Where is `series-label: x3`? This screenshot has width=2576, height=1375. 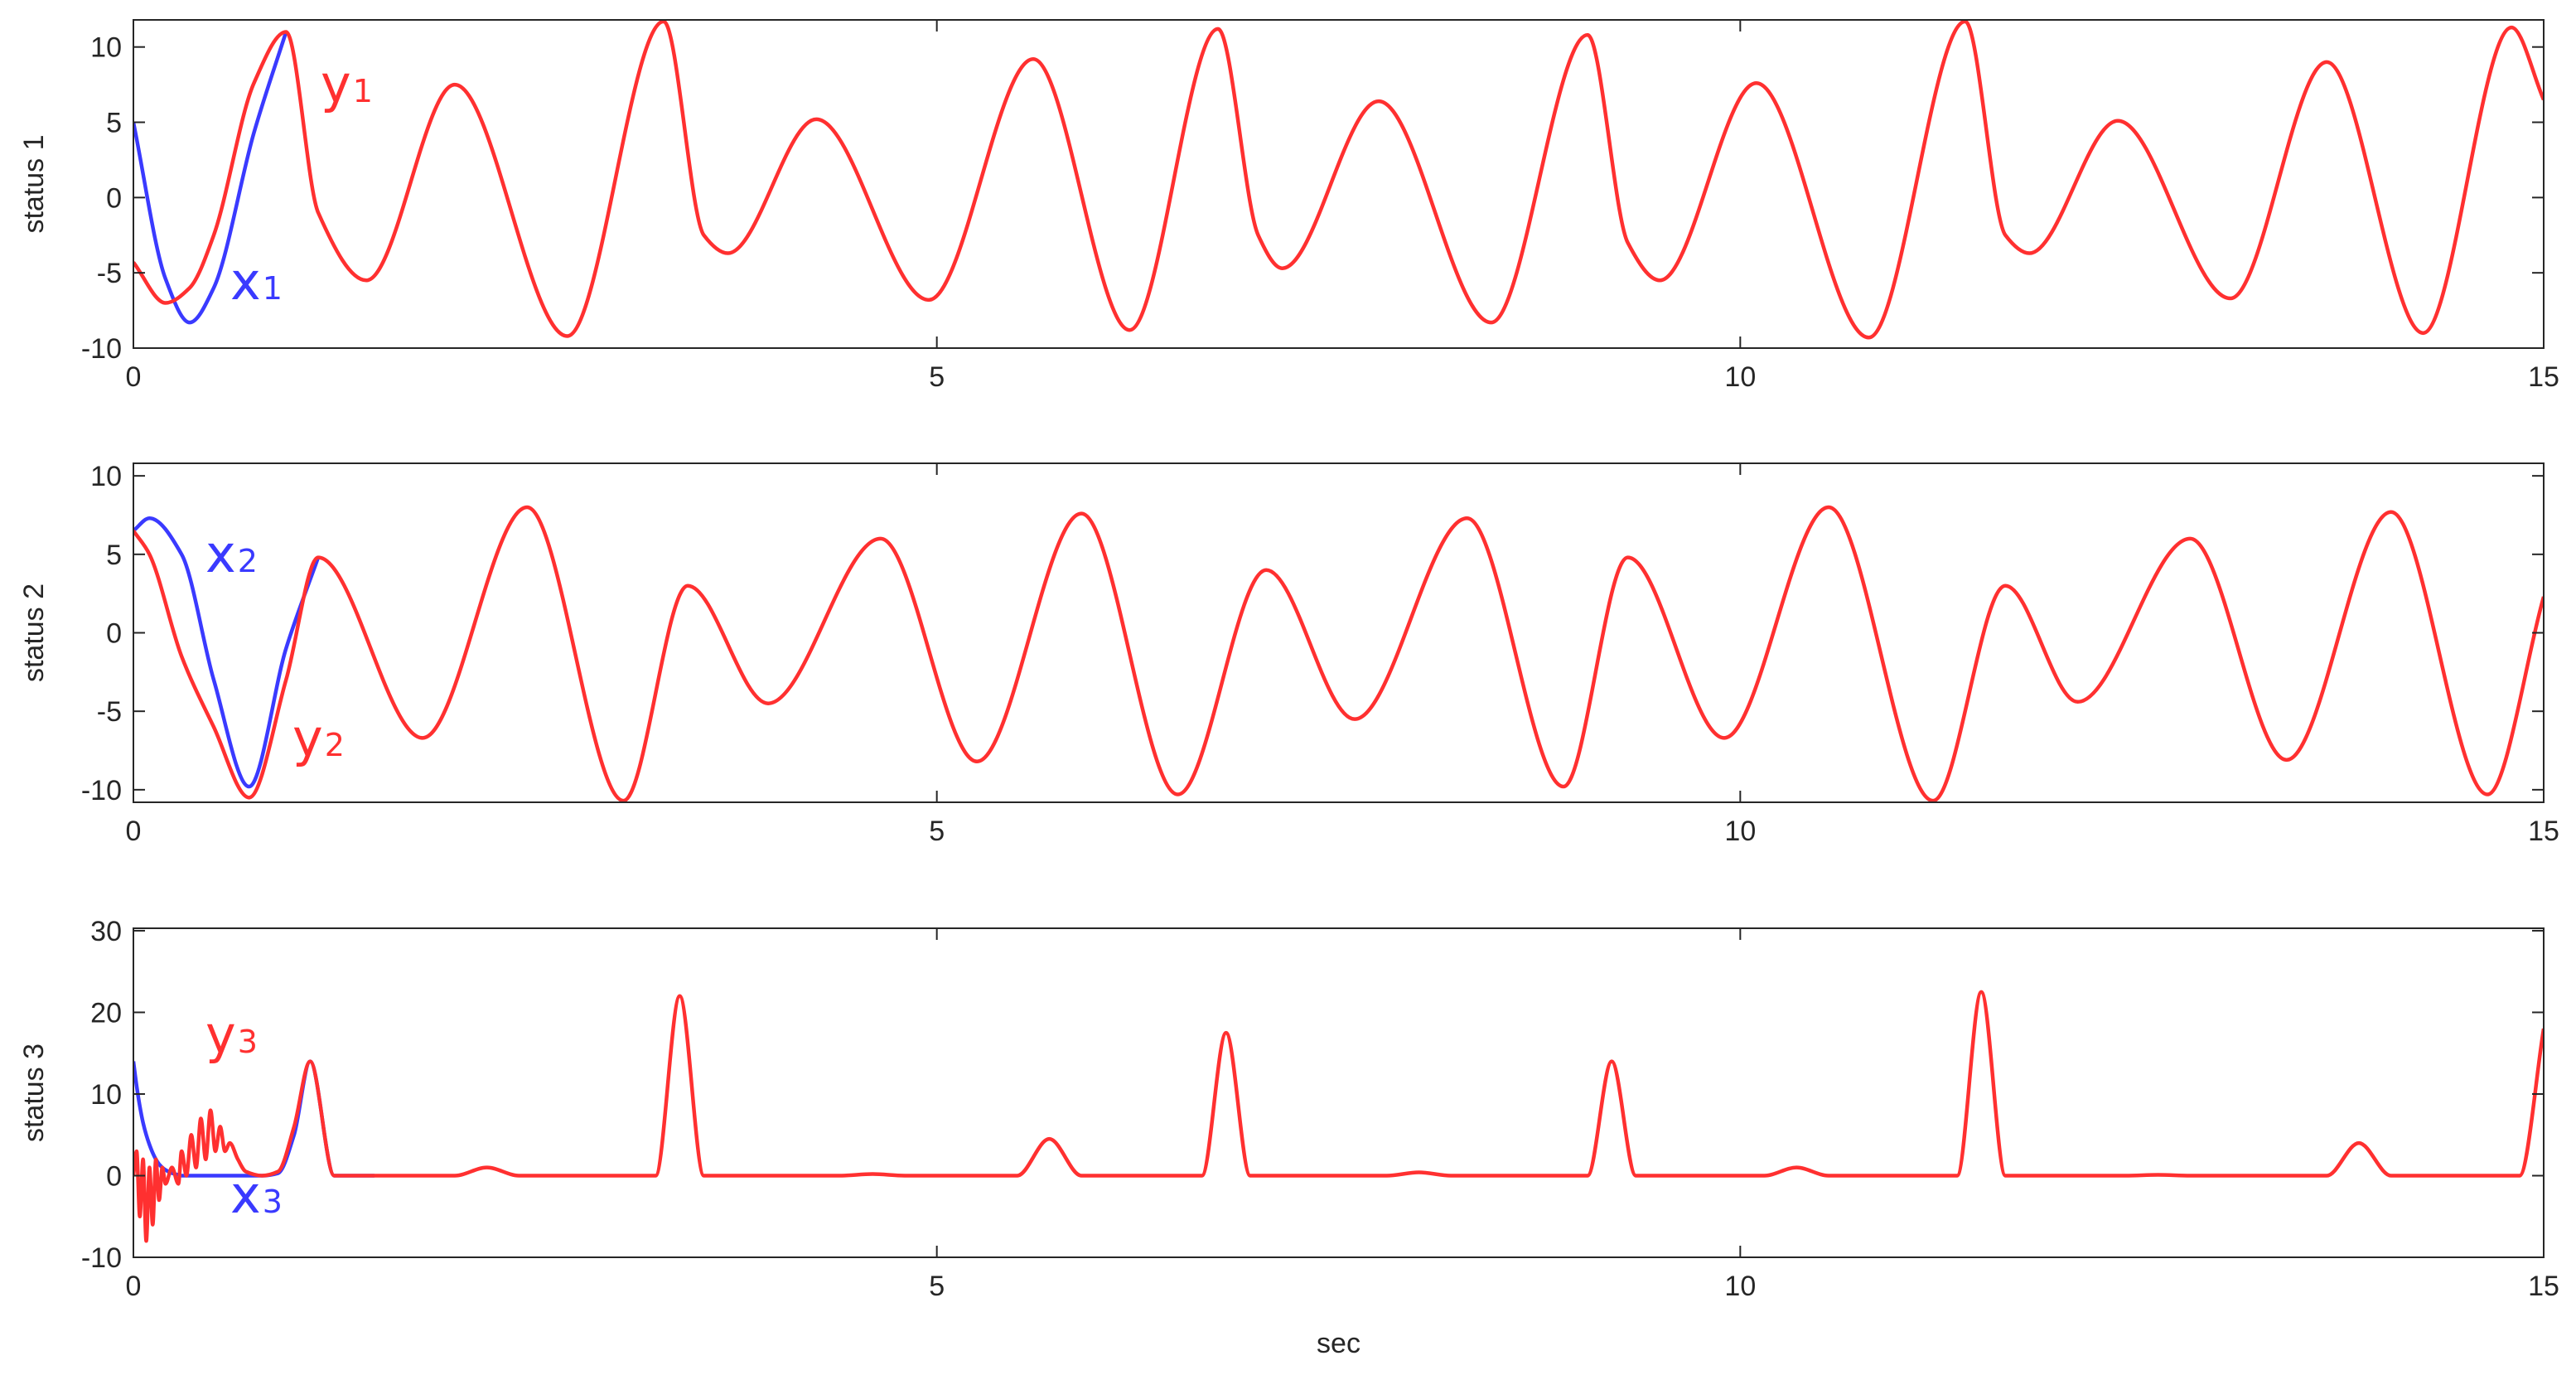
series-label: x3 is located at coordinates (256, 1194).